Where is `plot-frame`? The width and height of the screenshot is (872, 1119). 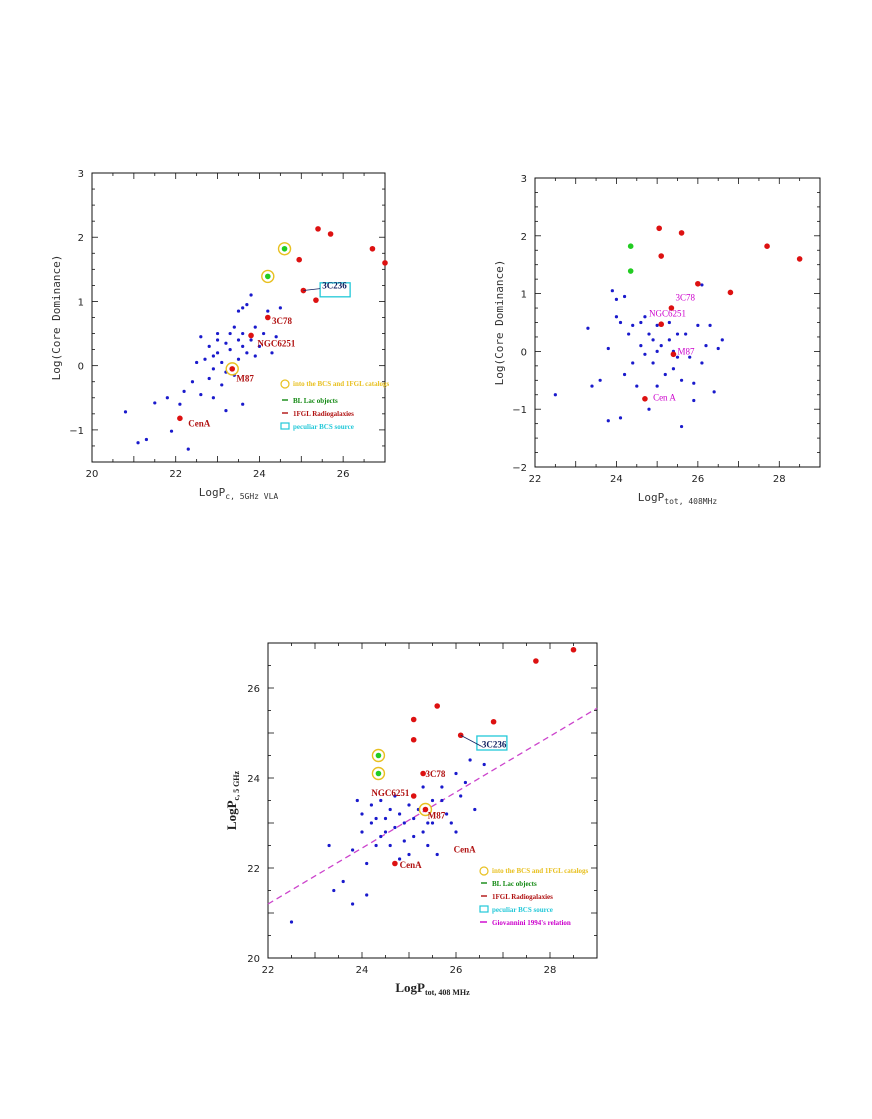 plot-frame is located at coordinates (238, 317).